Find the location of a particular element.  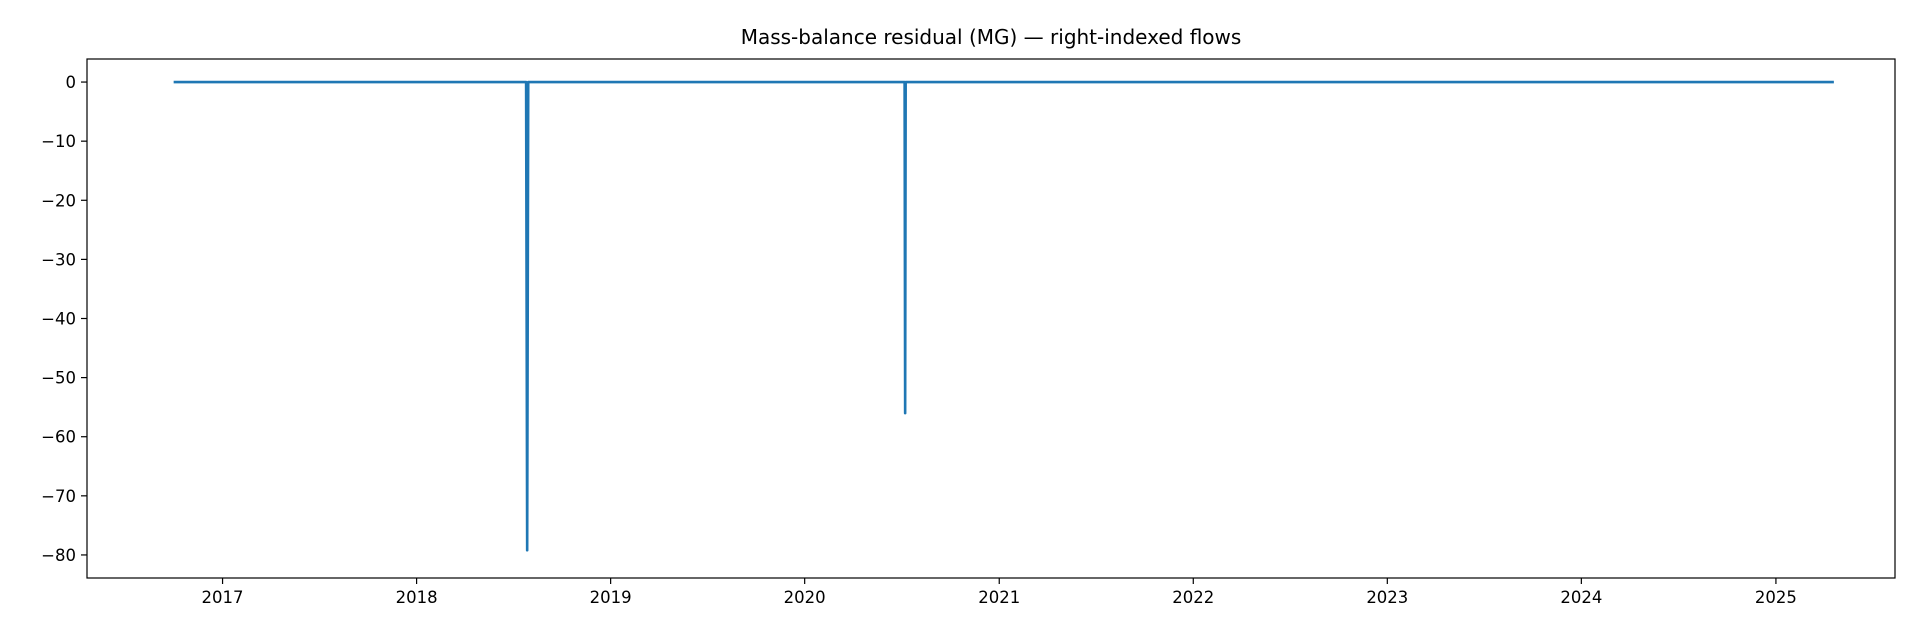

y-tick-label: −80 is located at coordinates (58, 555).